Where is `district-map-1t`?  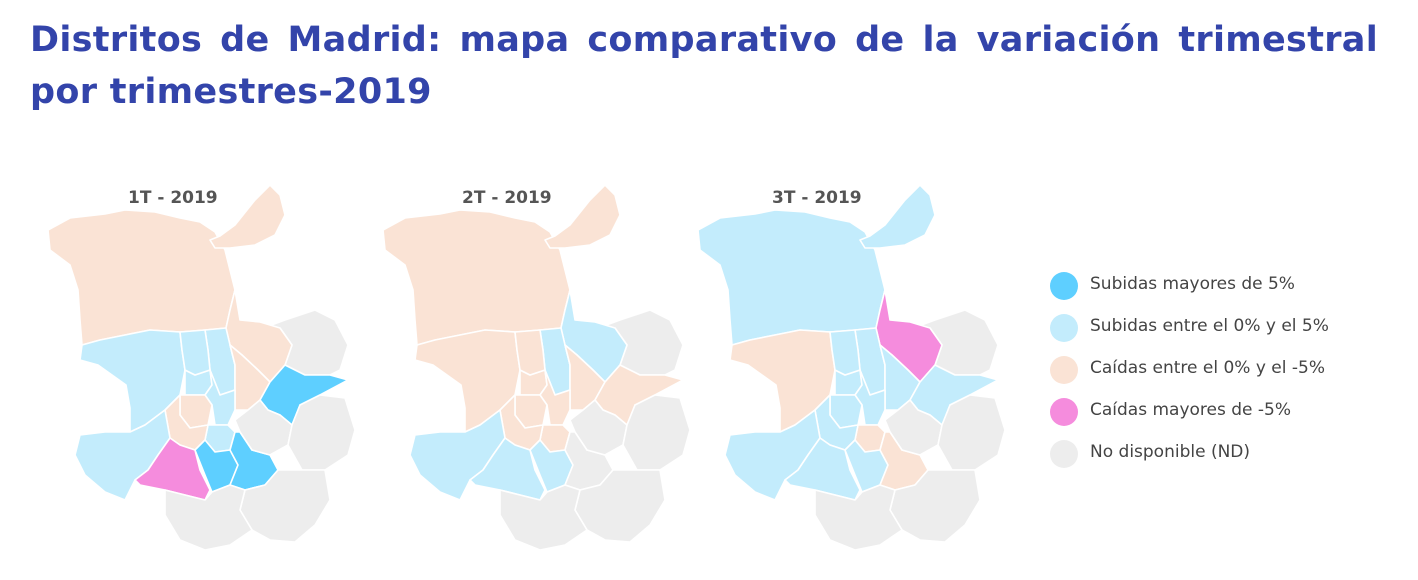
district-map-1t is located at coordinates (201, 367).